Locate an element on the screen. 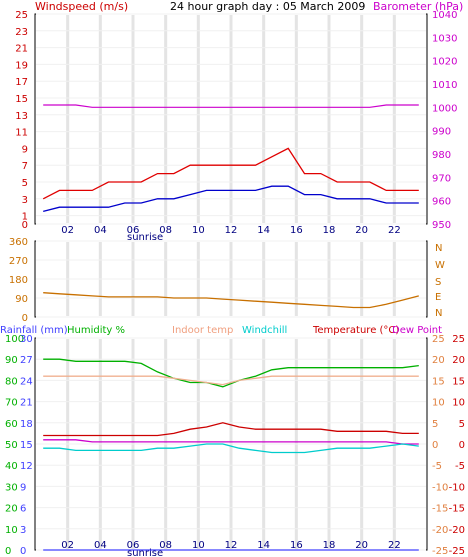 Image resolution: width=468 pixels, height=557 pixels. series-line-humidity is located at coordinates (231, 373).